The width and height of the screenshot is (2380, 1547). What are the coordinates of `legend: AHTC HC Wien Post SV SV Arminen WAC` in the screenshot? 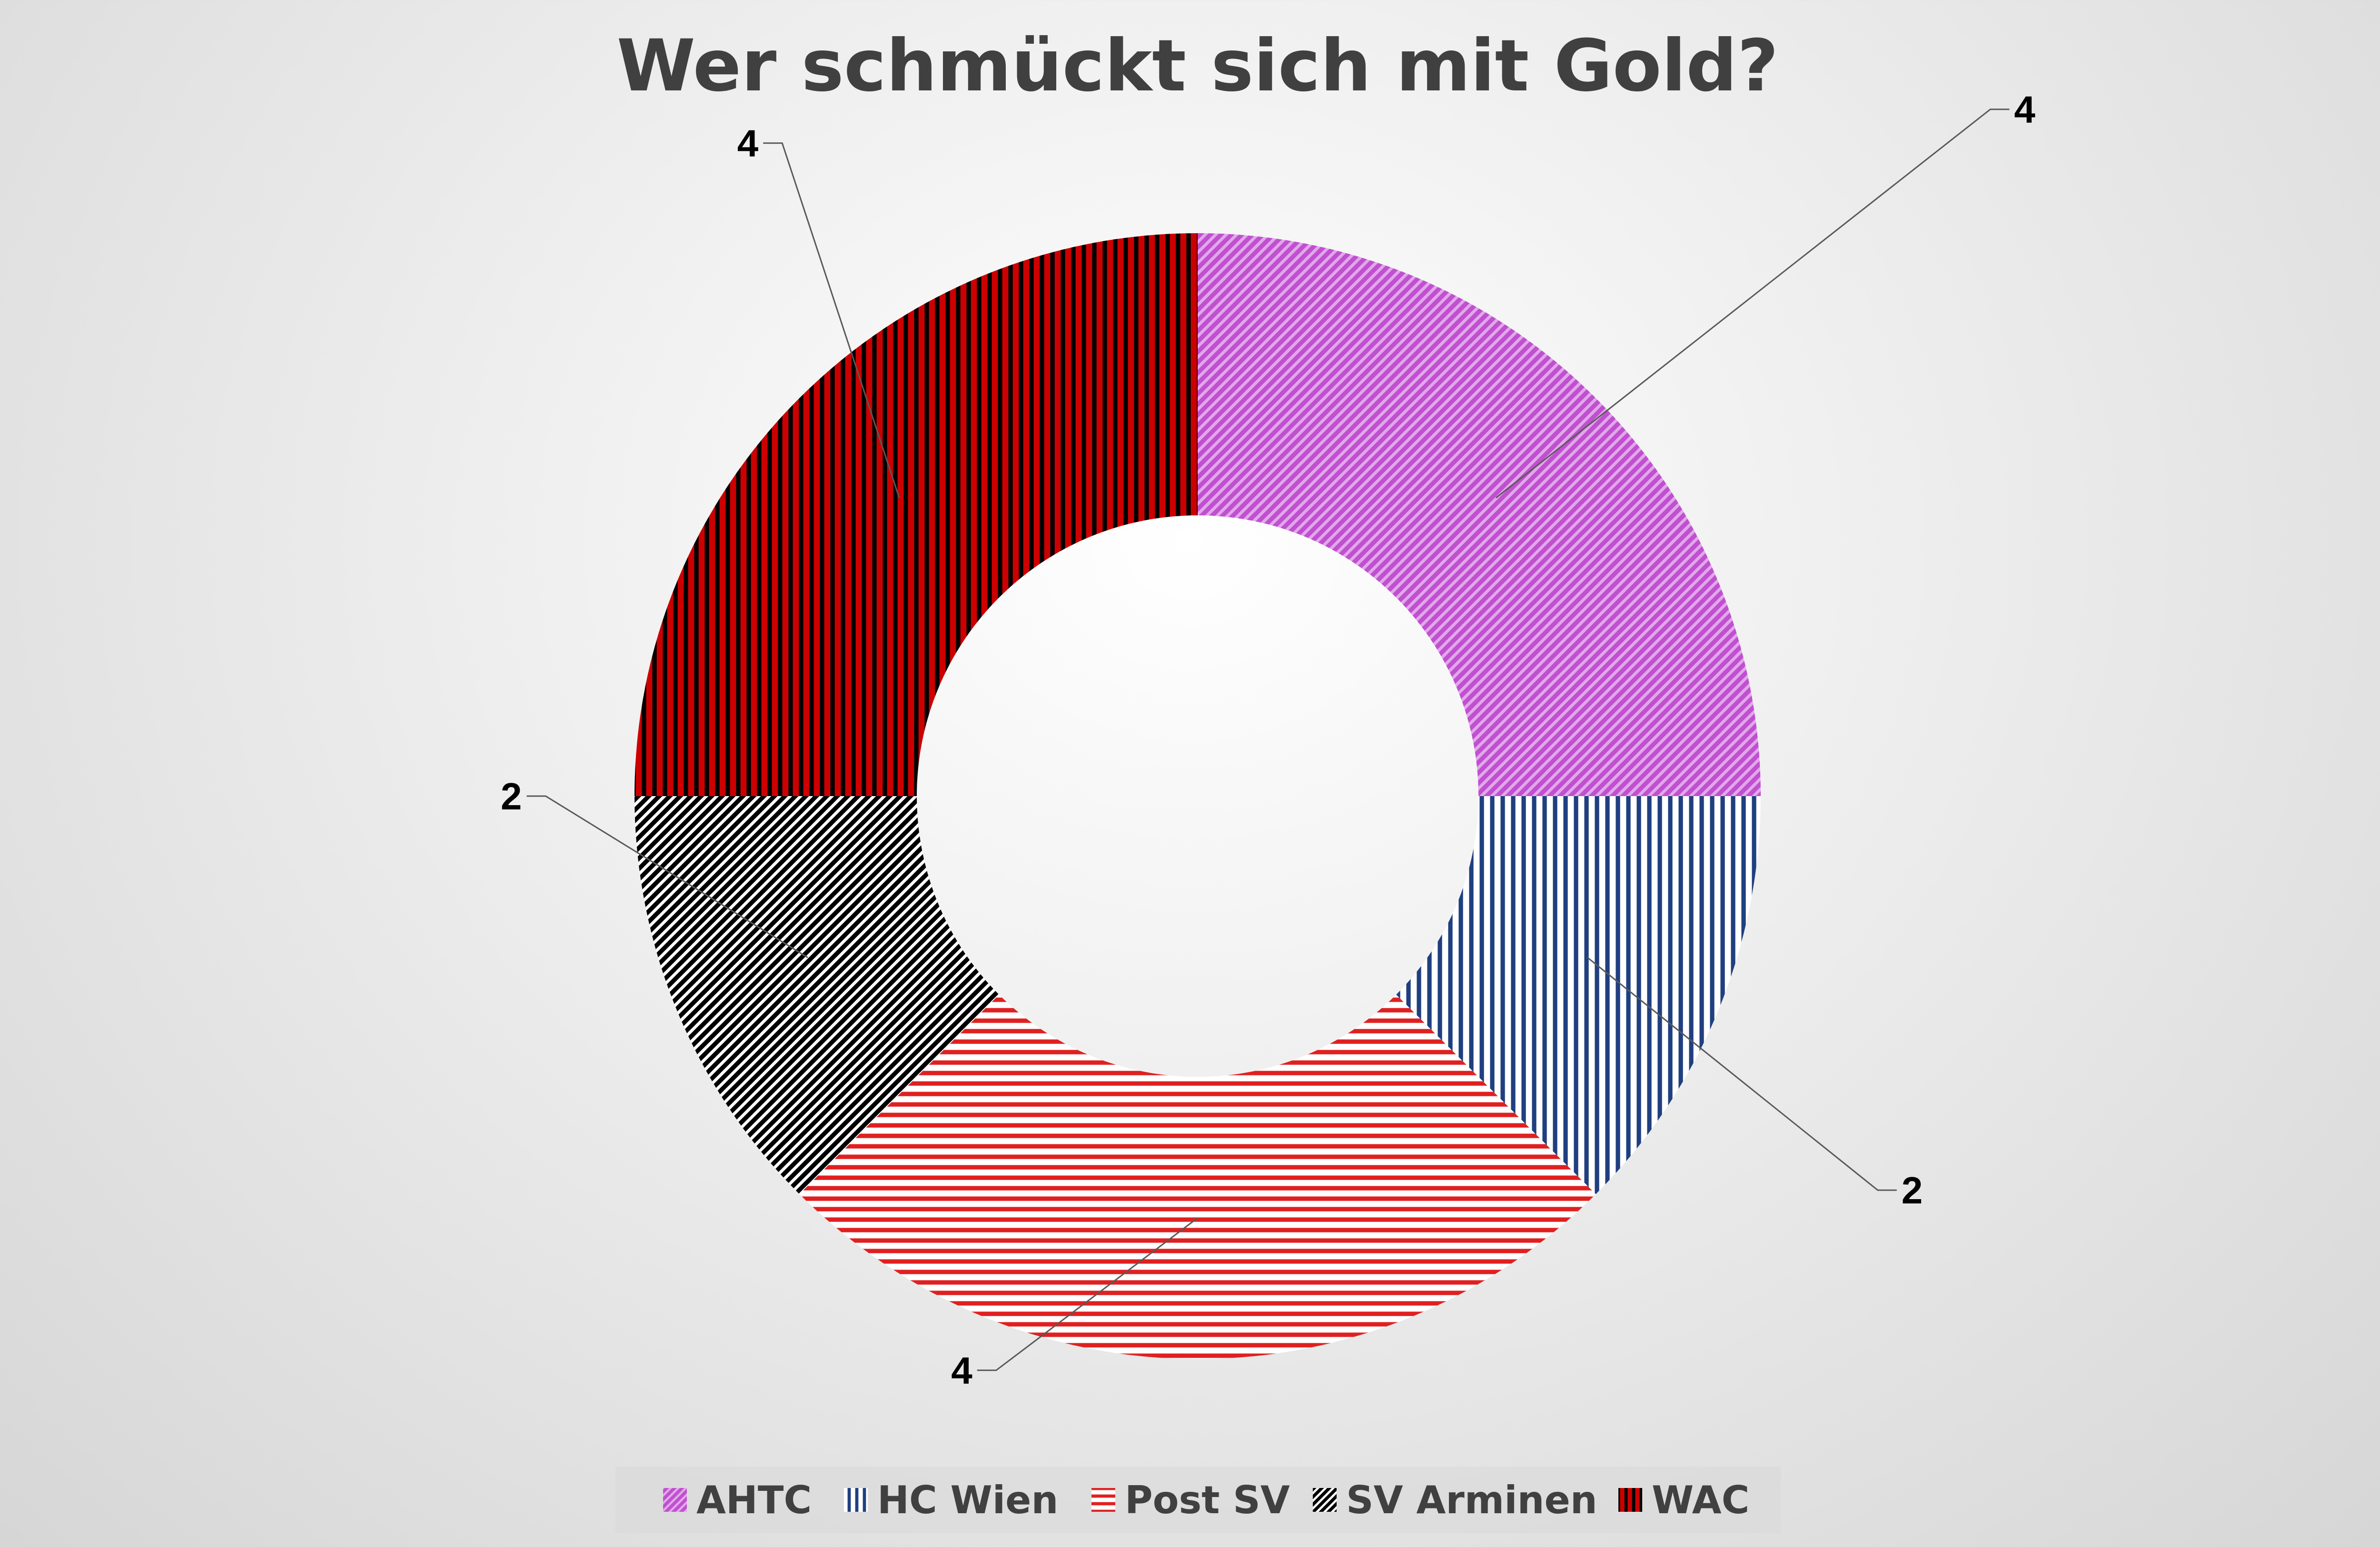 It's located at (1198, 1500).